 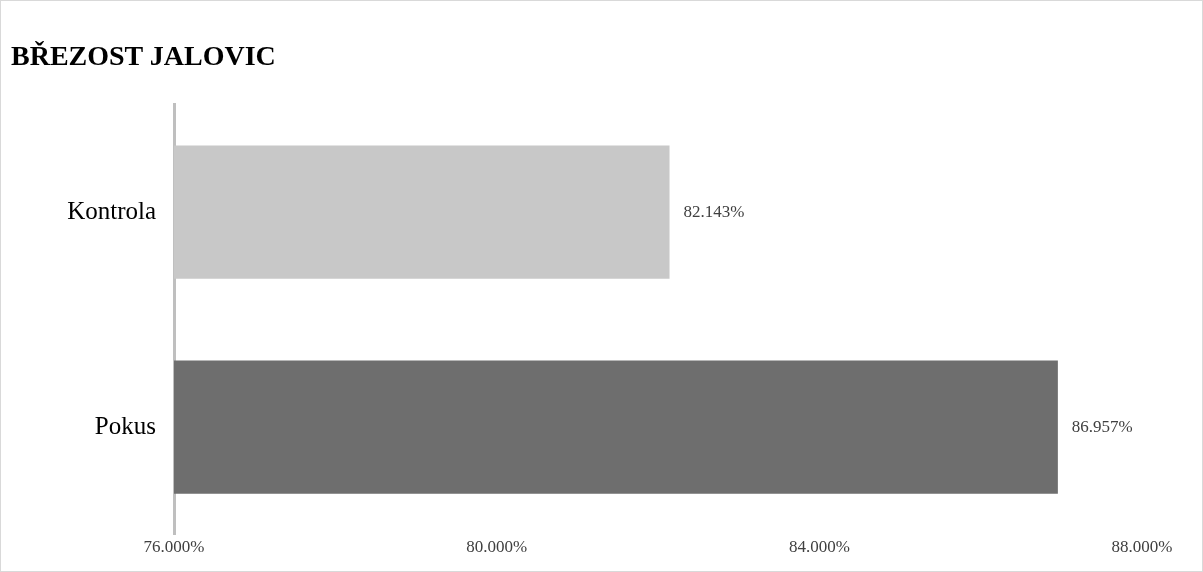 I want to click on x-tick-label: 84.000%, so click(x=819, y=547).